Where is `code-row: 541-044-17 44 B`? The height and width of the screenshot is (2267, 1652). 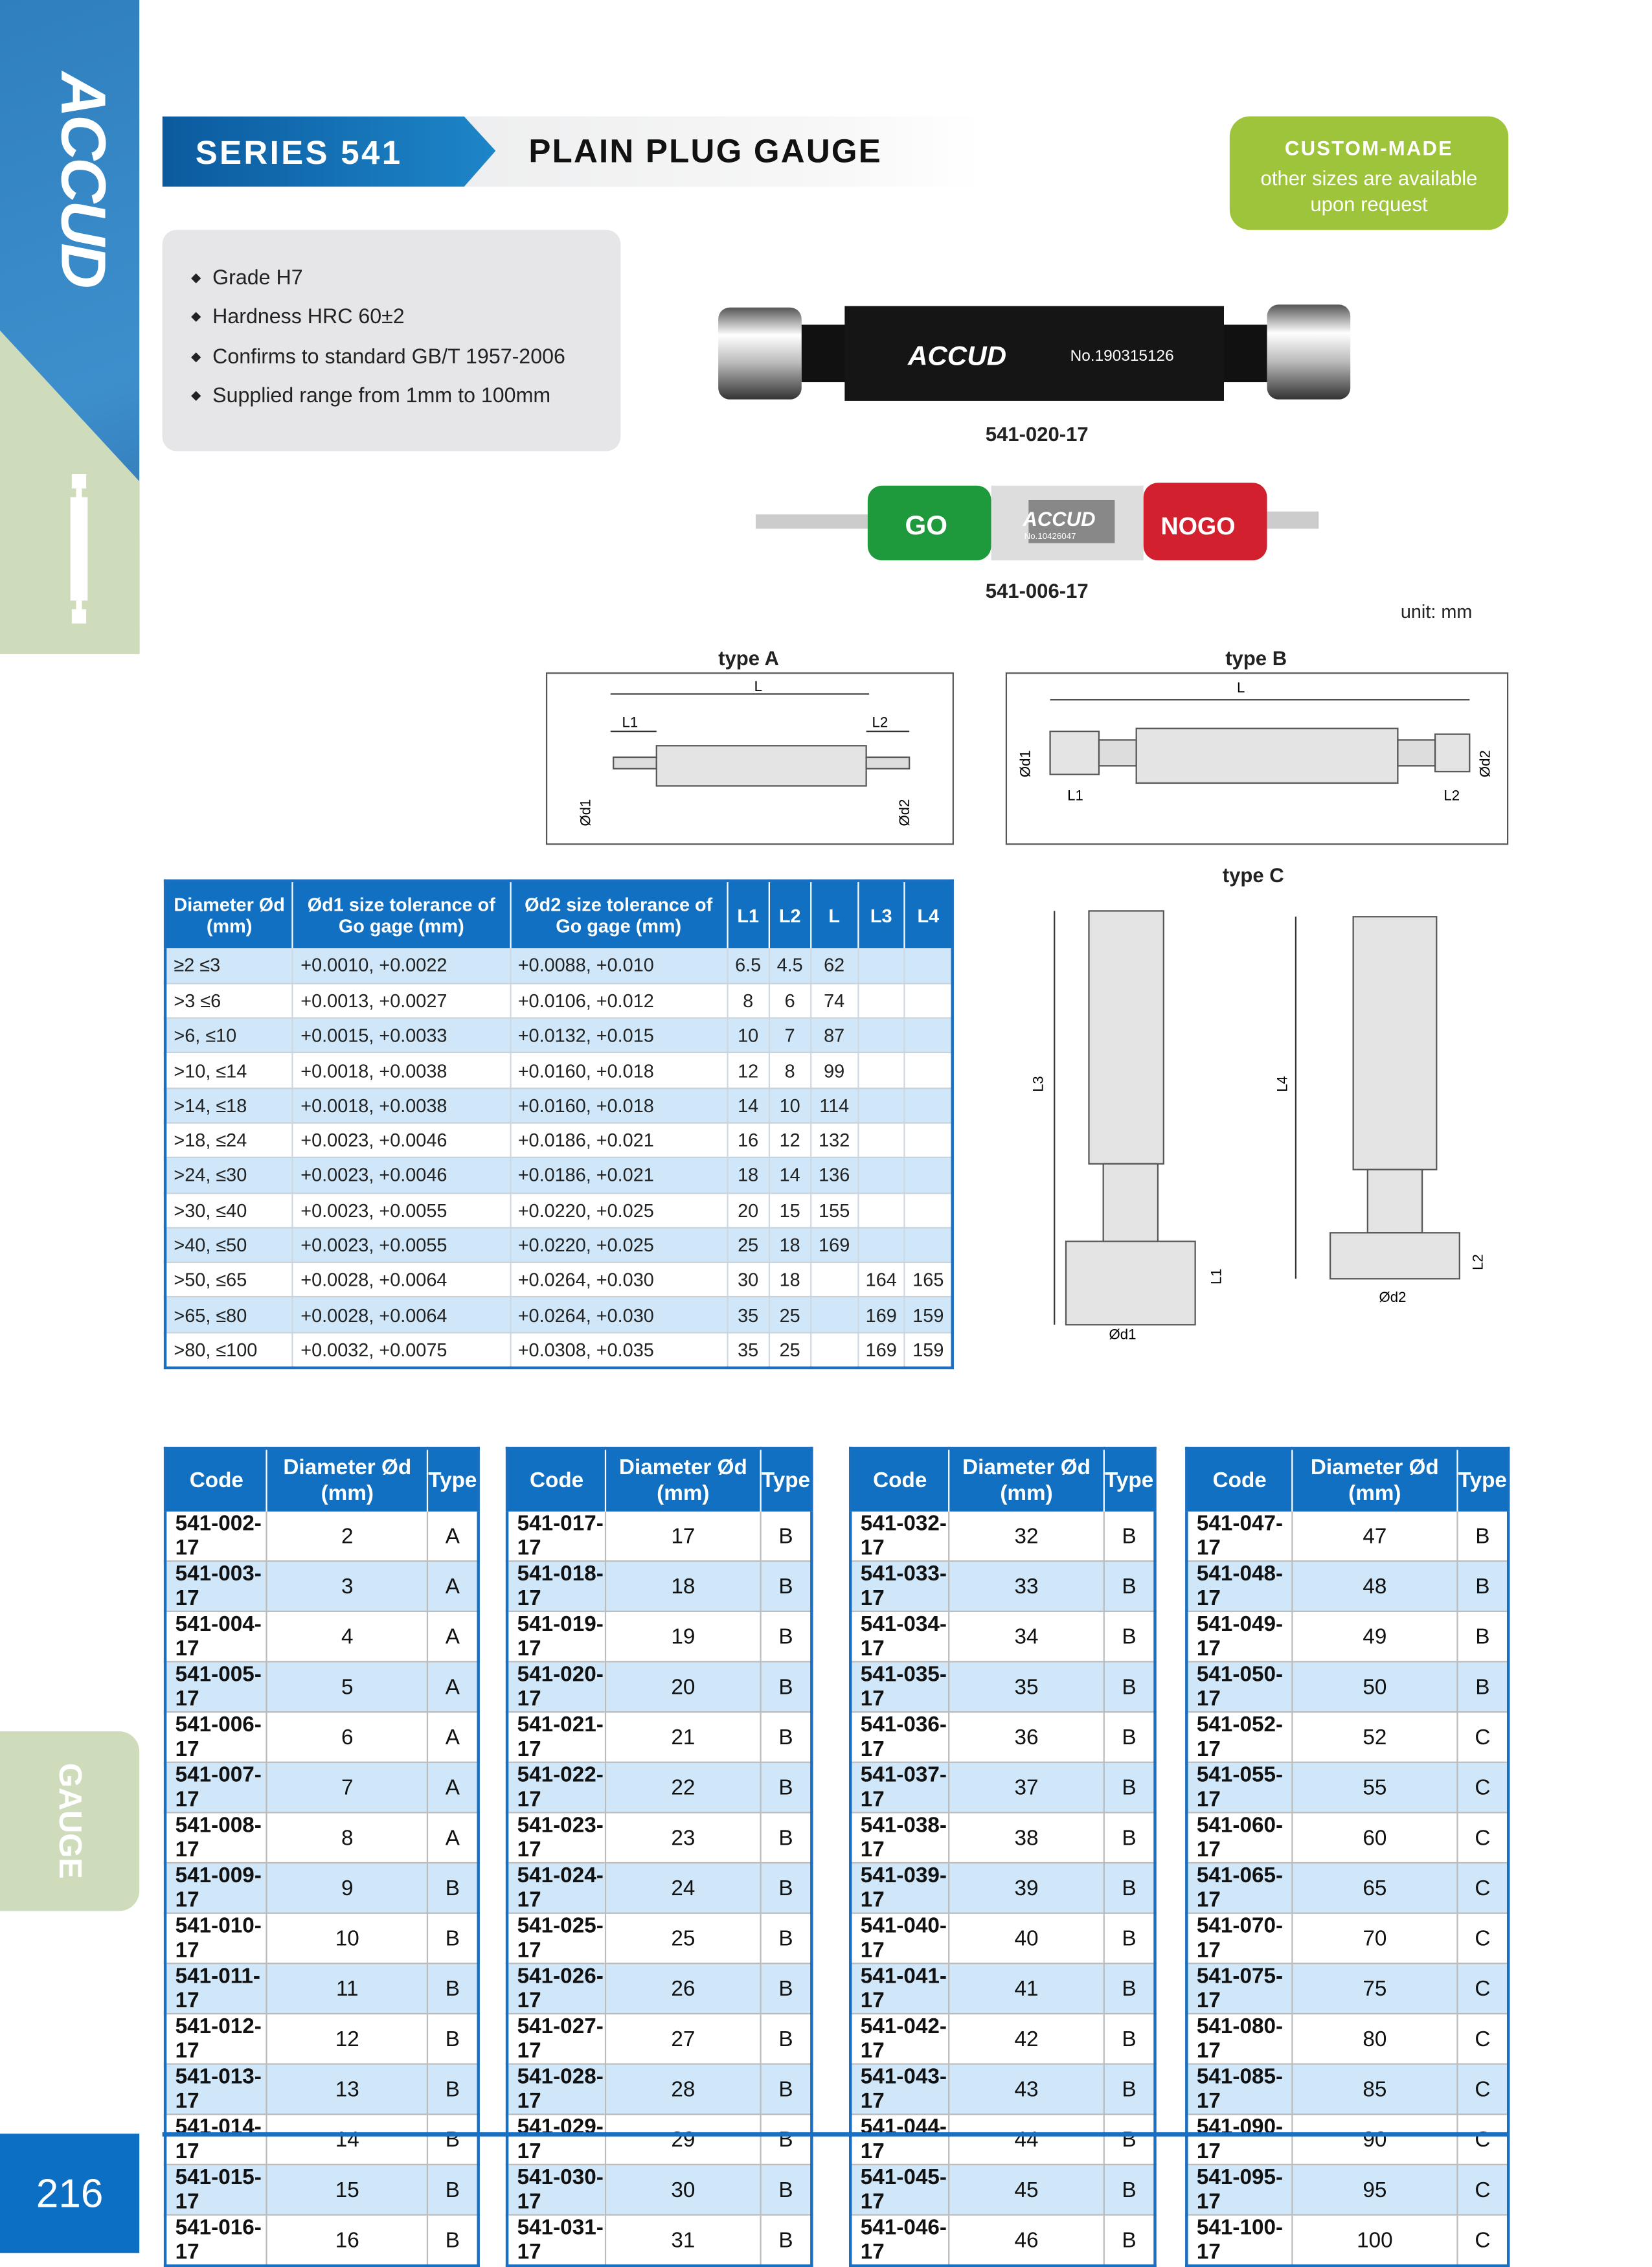
code-row: 541-044-17 44 B is located at coordinates (1003, 2139).